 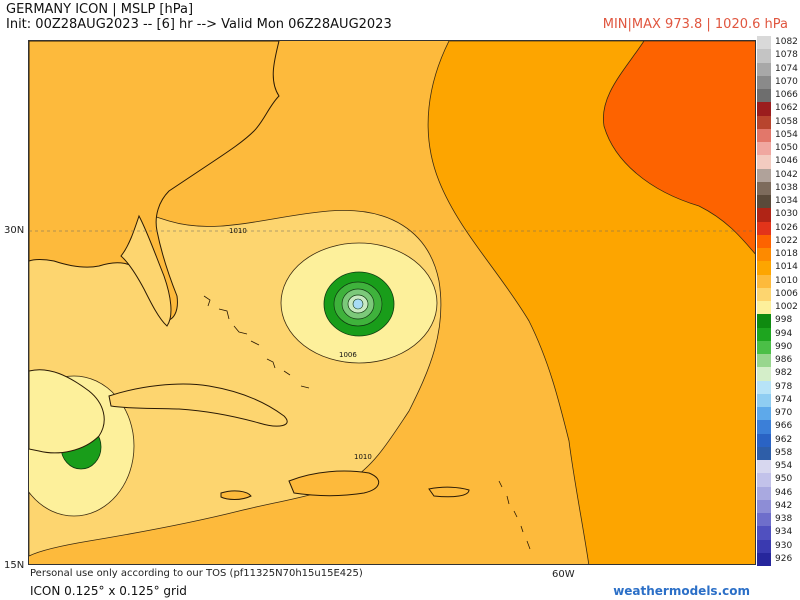 I want to click on legend-label: 1018, so click(x=786, y=254).